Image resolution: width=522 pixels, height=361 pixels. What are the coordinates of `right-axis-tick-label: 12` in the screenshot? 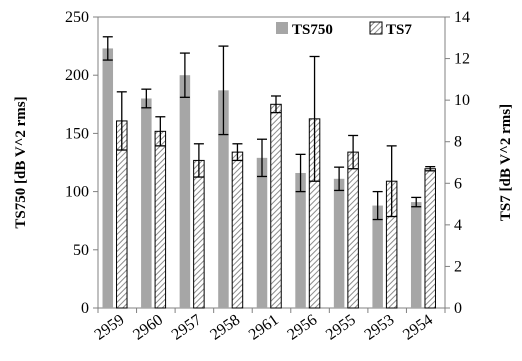 It's located at (462, 59).